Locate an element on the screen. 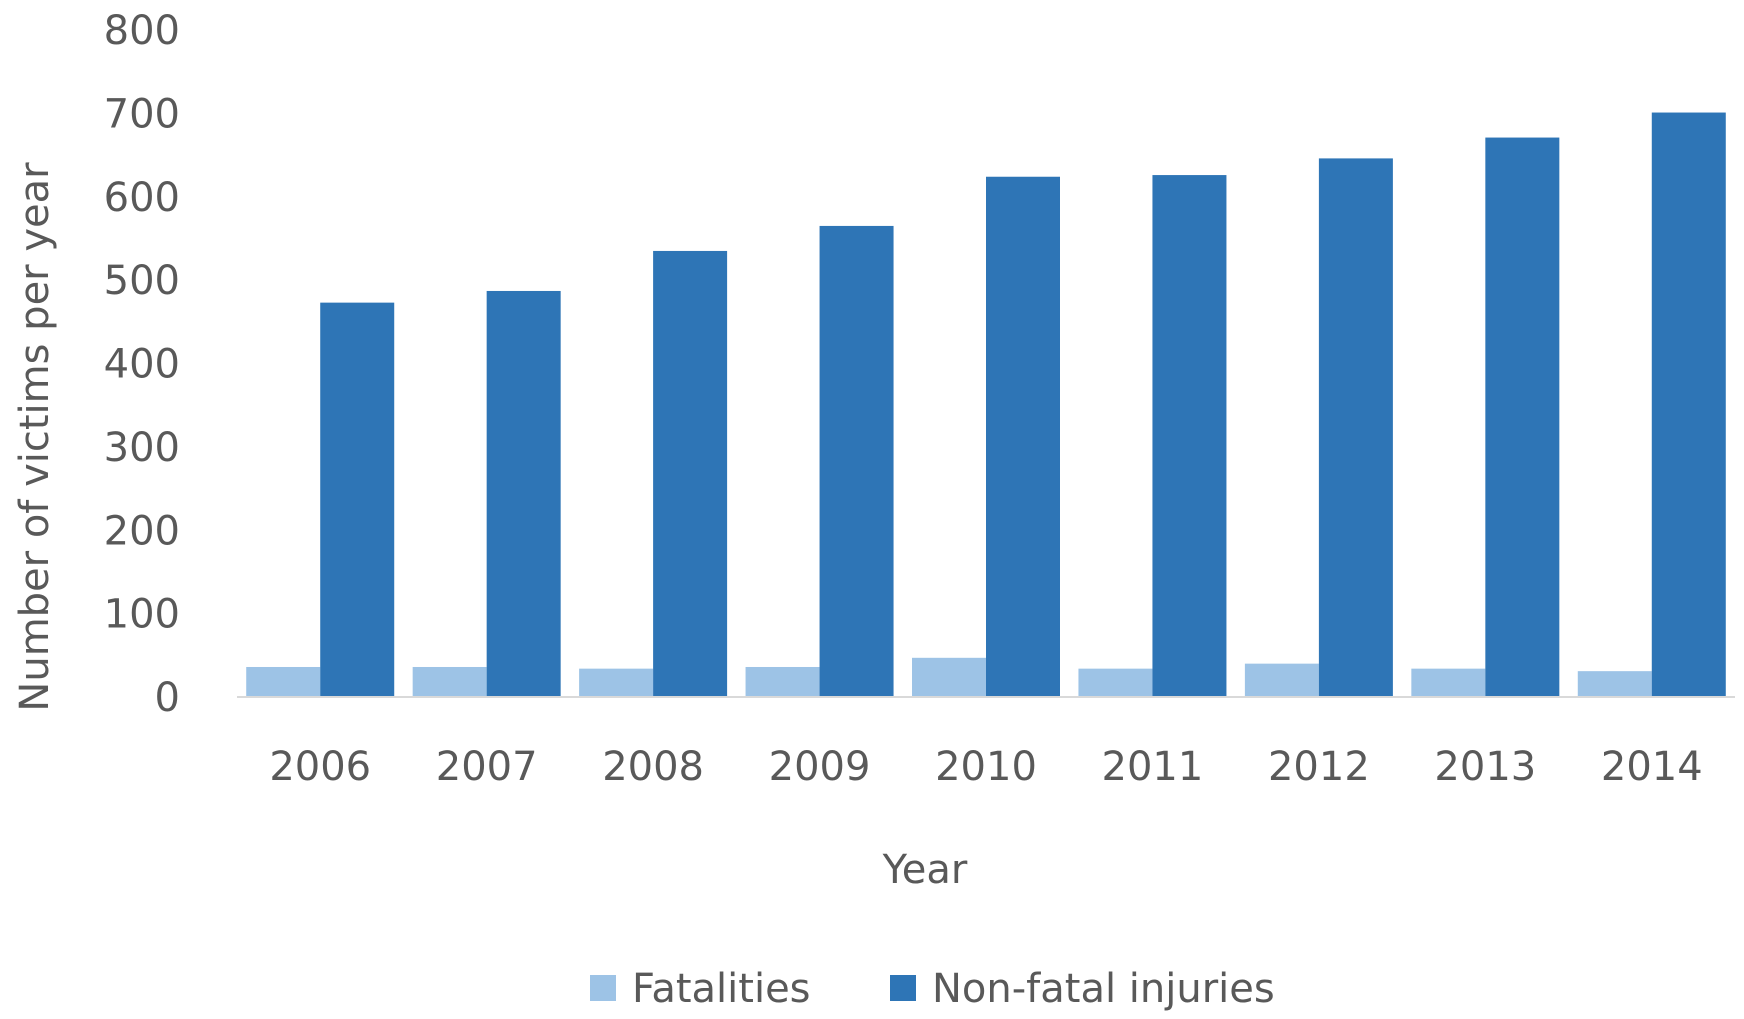 The width and height of the screenshot is (1744, 1019). bar-fatalities-2010 is located at coordinates (949, 677).